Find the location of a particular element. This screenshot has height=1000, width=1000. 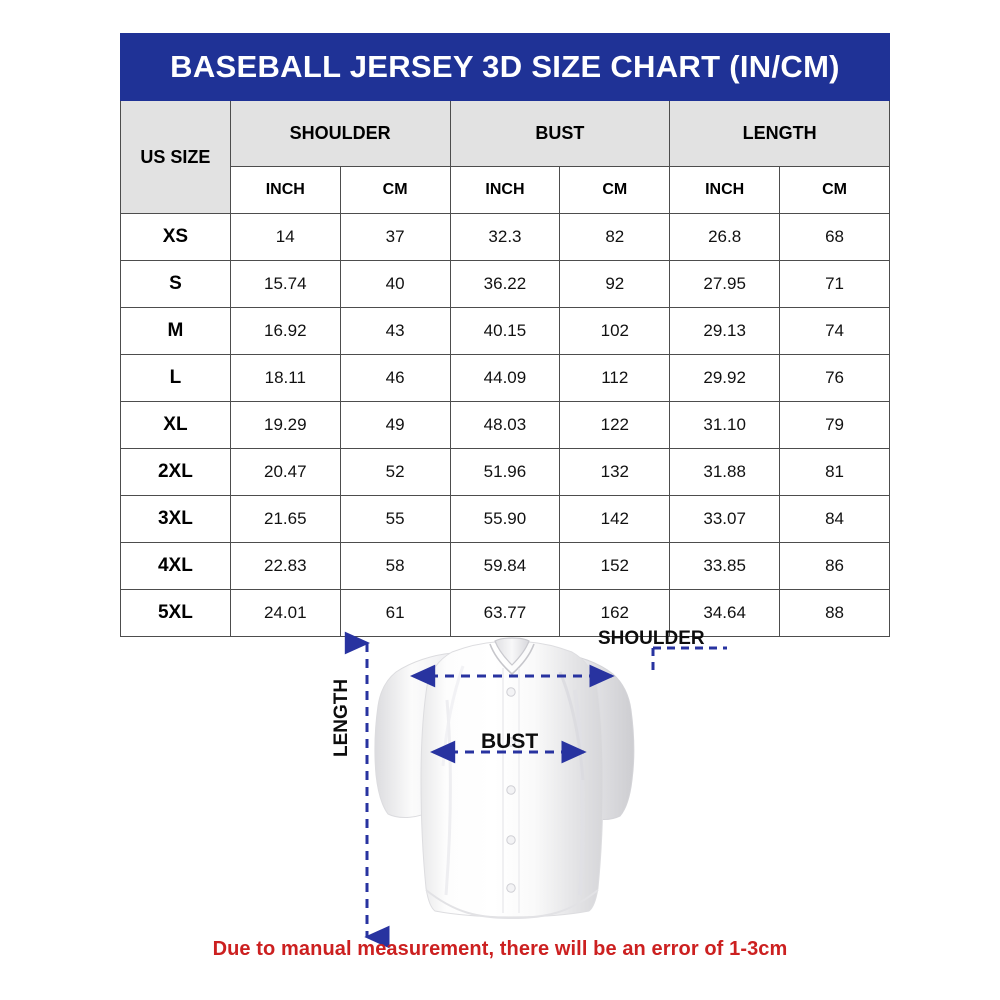

table-row: M 16.92 43 40.15 102 29.13 74 is located at coordinates (505, 331).